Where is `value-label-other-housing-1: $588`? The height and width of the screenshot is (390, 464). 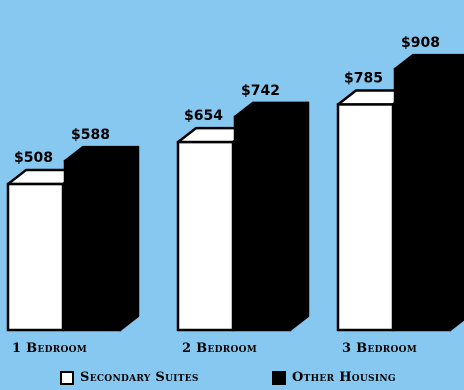
value-label-other-housing-1: $588 is located at coordinates (90, 135).